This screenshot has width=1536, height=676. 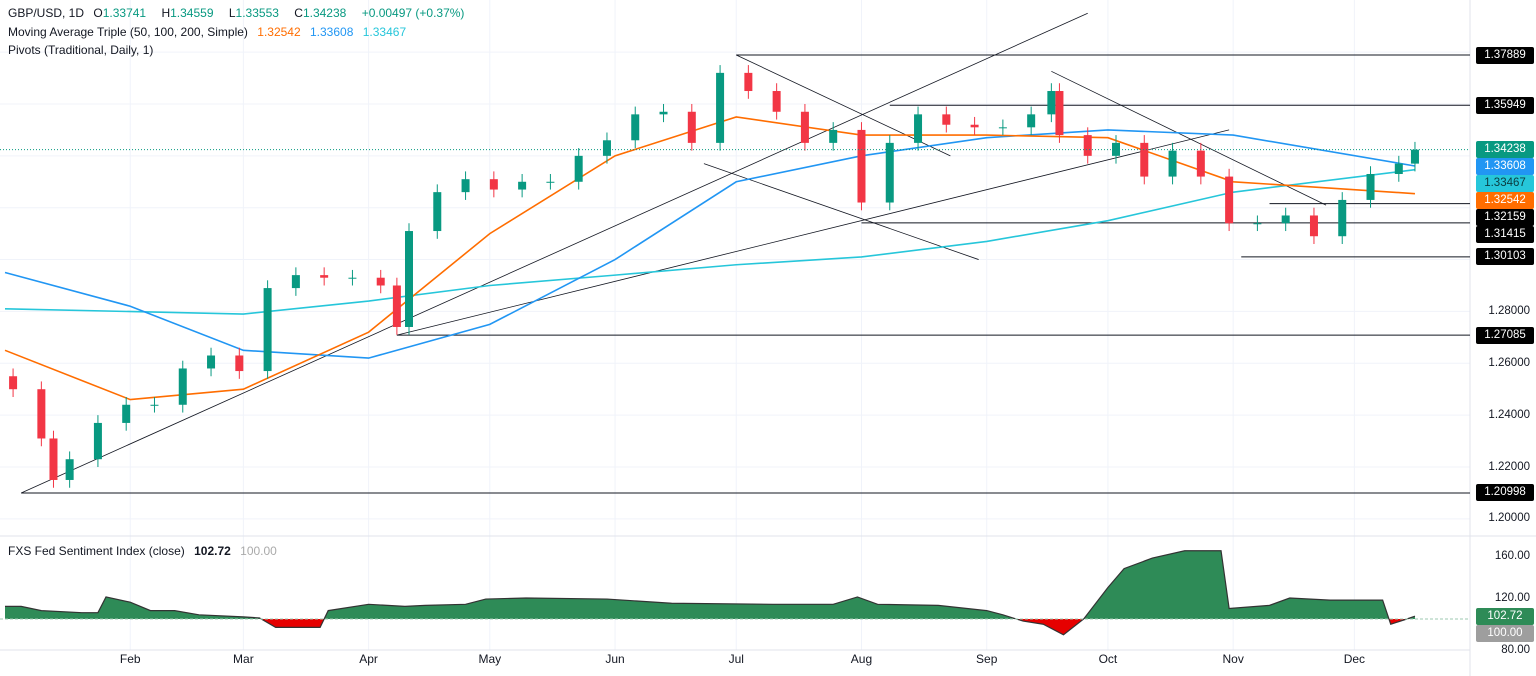 I want to click on low-value: 1.33553, so click(x=257, y=13).